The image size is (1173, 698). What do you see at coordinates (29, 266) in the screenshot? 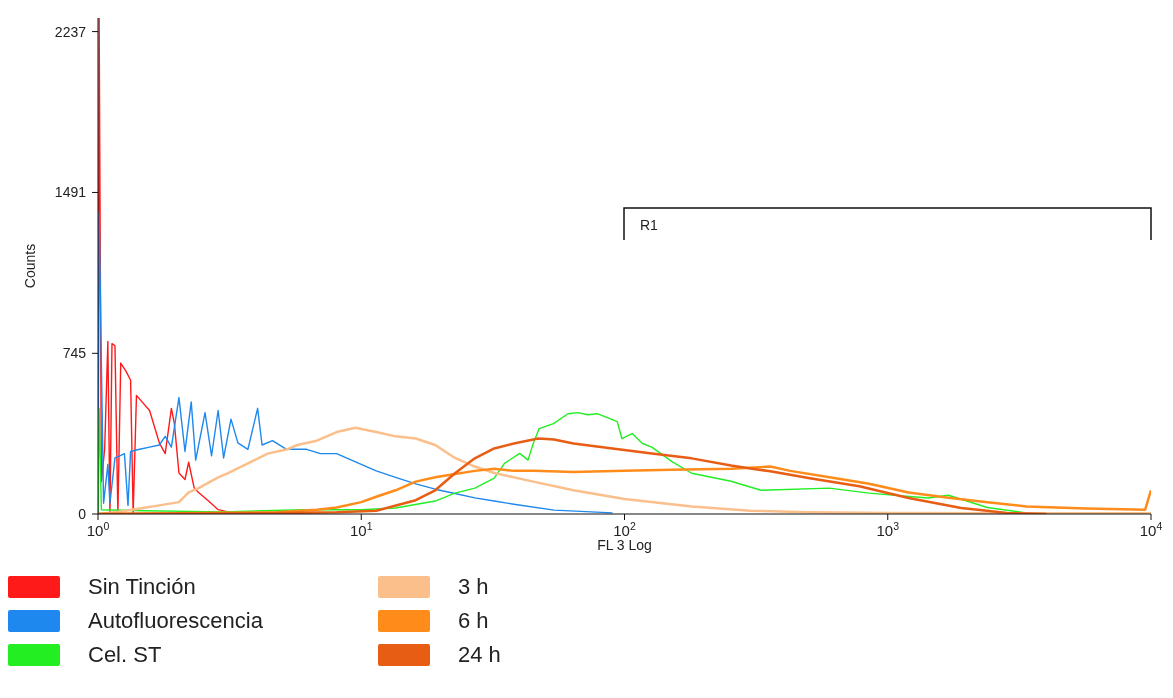
I see `y-axis-title: Counts` at bounding box center [29, 266].